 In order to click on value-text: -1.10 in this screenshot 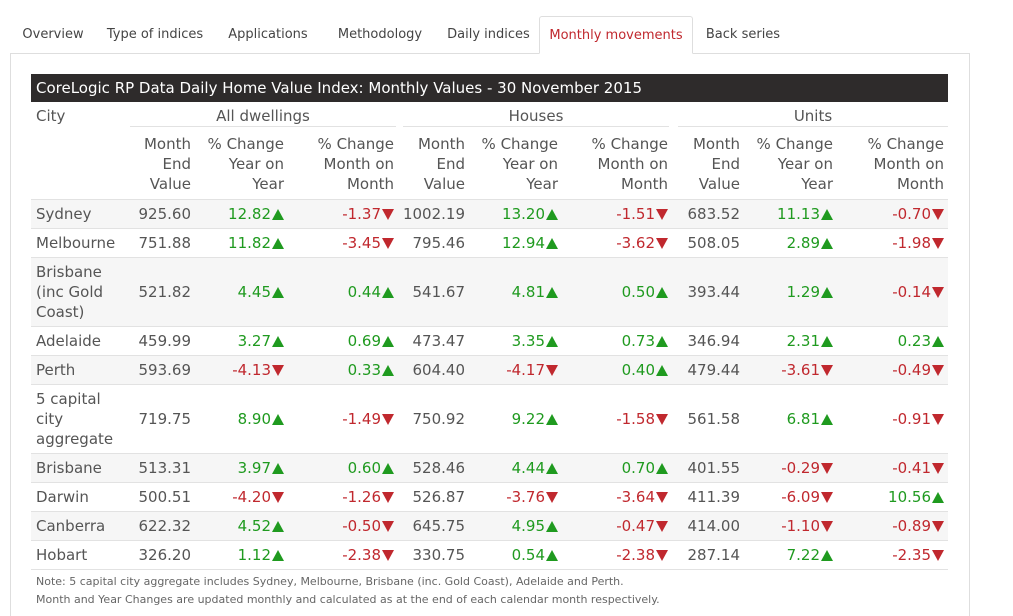, I will do `click(800, 526)`.